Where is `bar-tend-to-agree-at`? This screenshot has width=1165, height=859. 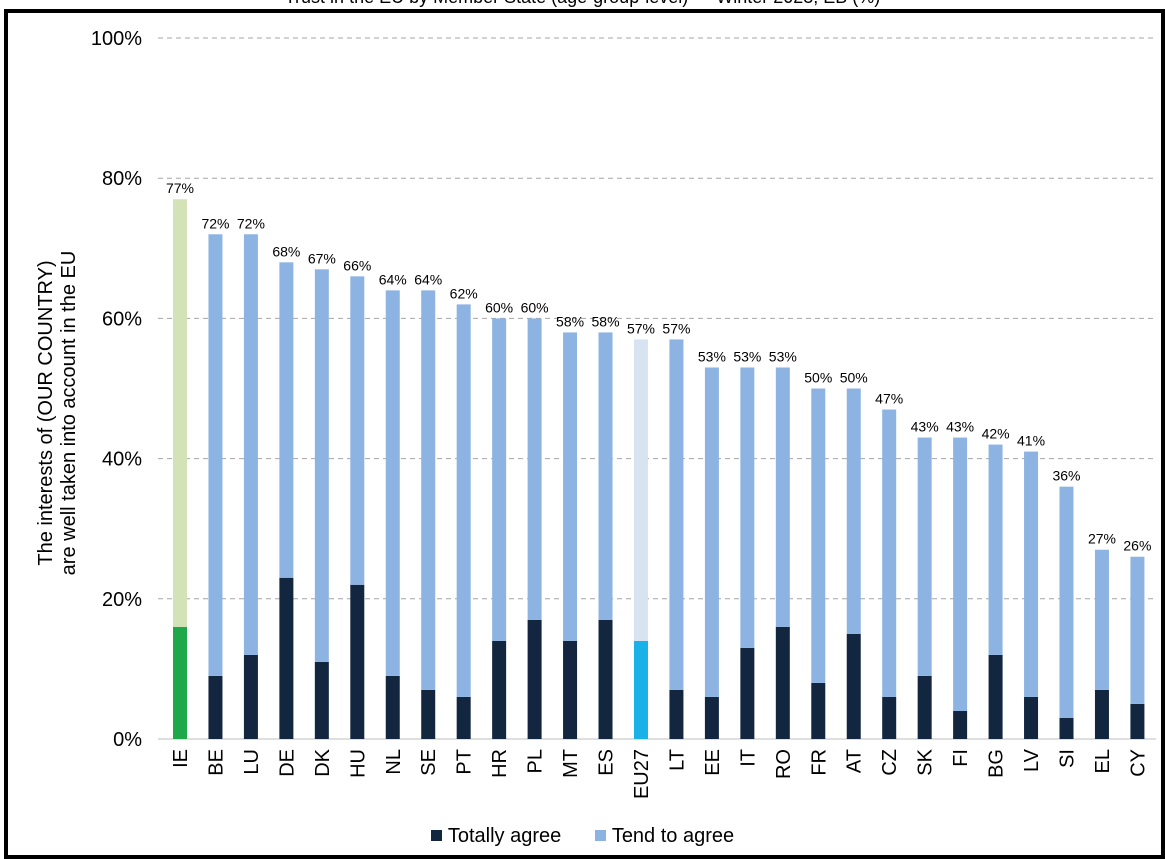 bar-tend-to-agree-at is located at coordinates (853, 511).